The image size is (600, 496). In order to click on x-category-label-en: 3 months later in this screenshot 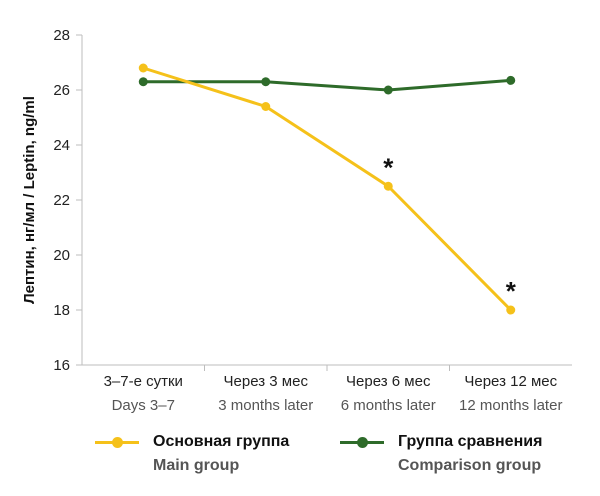, I will do `click(265, 405)`.